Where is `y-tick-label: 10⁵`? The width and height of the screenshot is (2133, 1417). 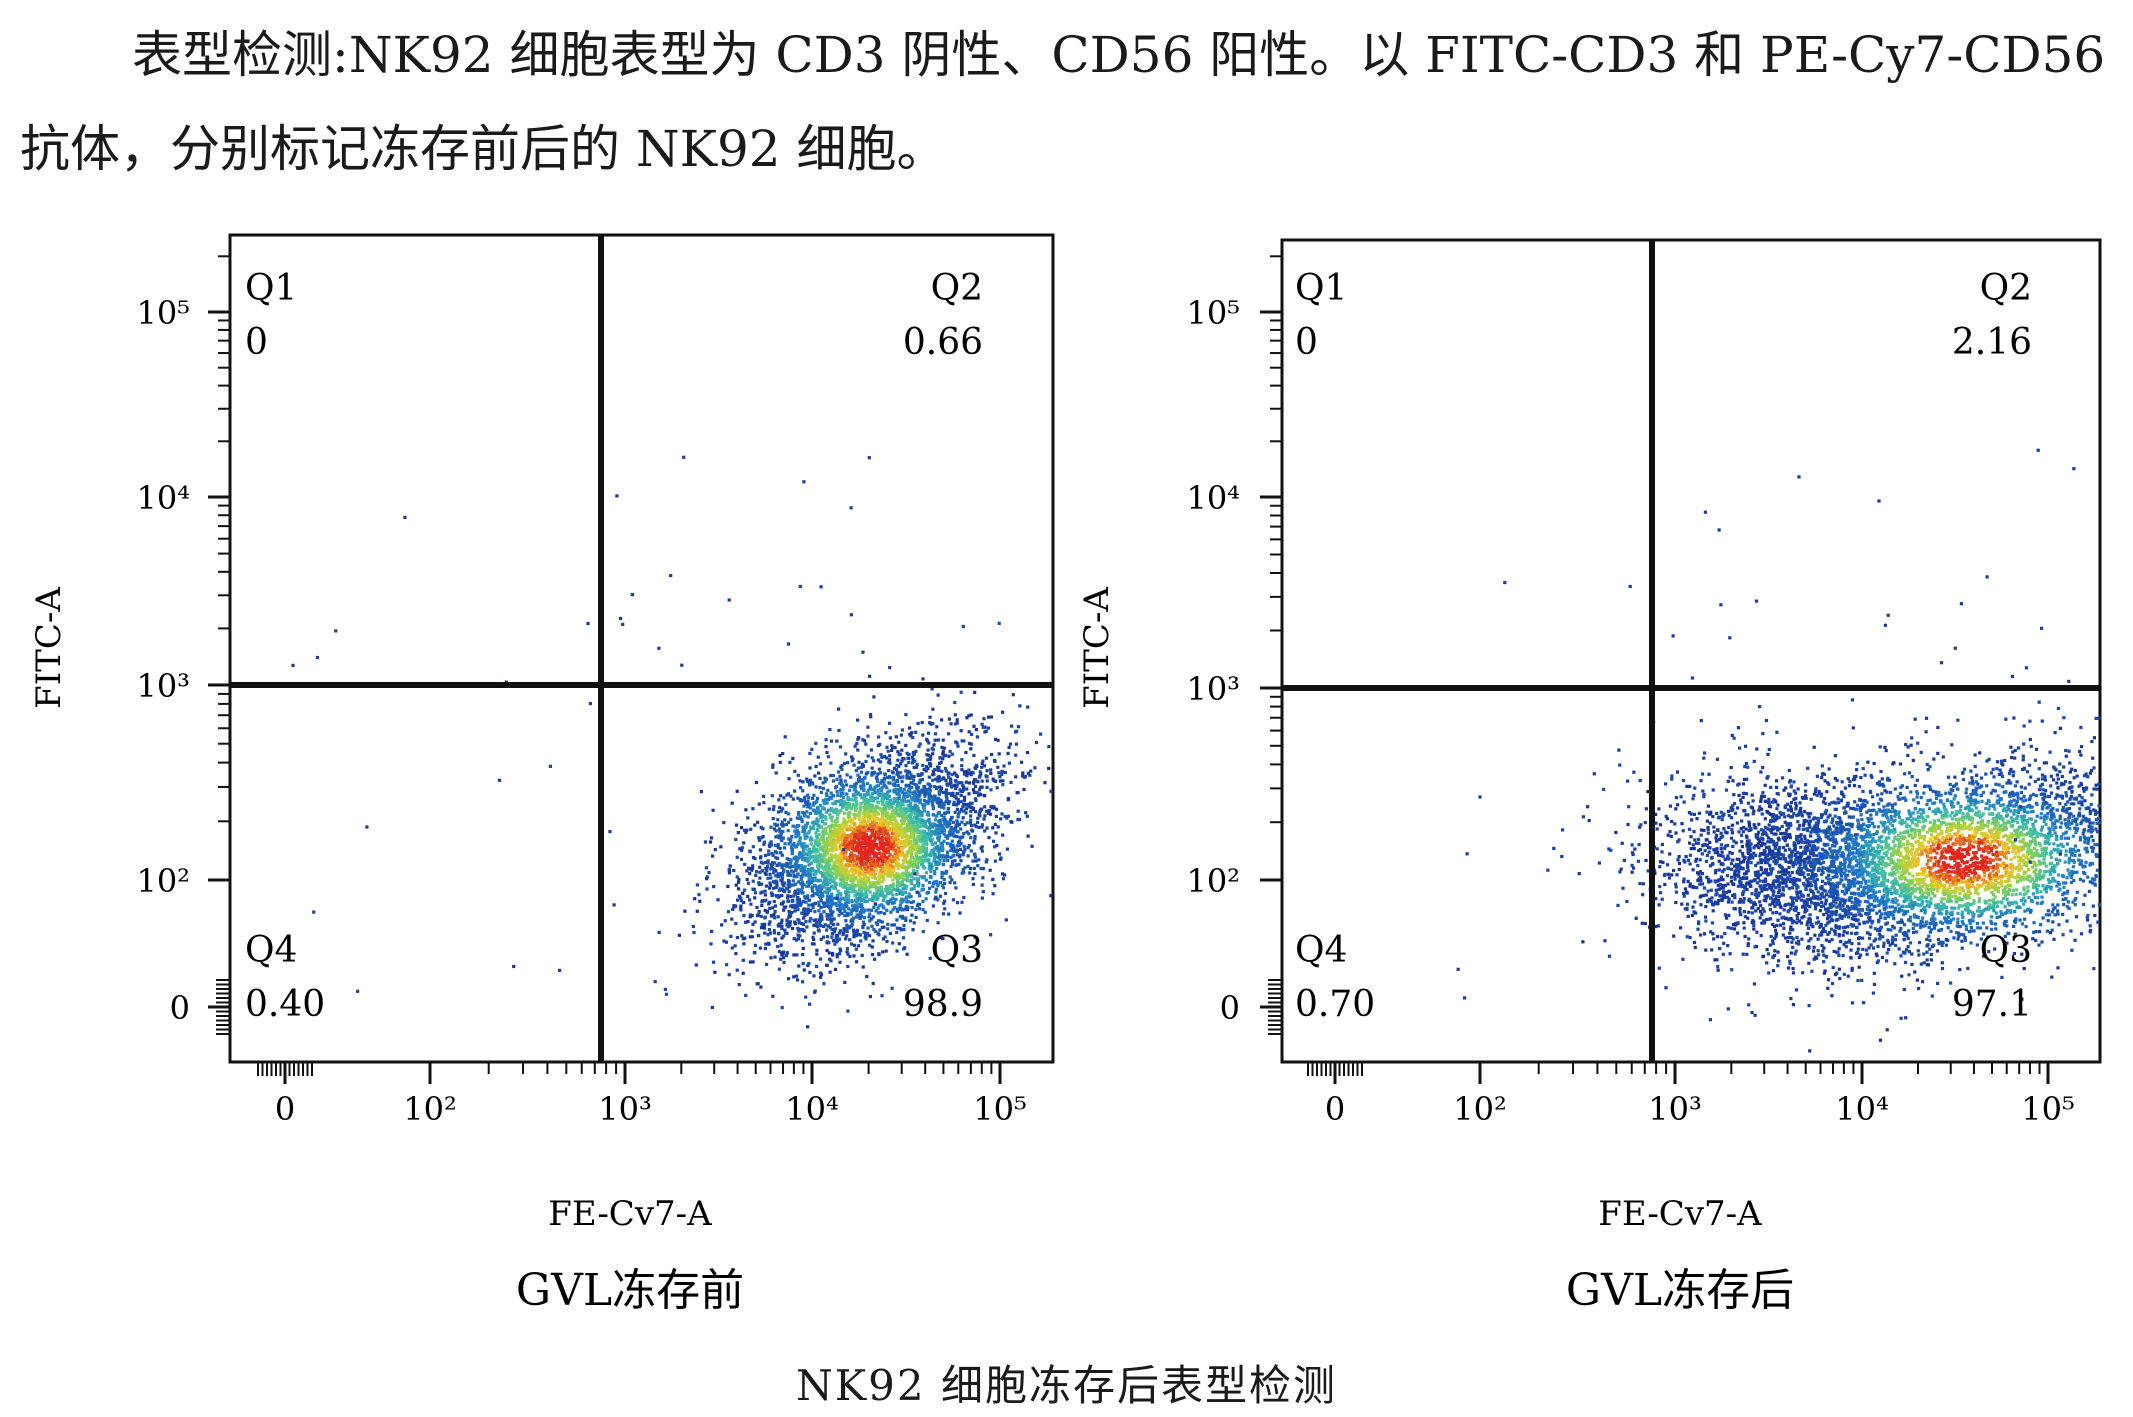
y-tick-label: 10⁵ is located at coordinates (163, 313).